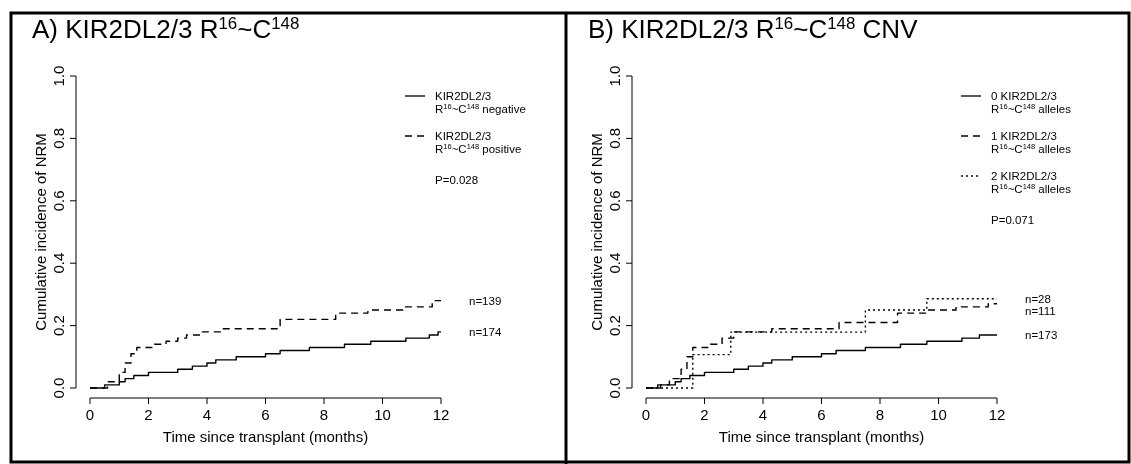 The height and width of the screenshot is (464, 1131). I want to click on legend-label: 0 KIR2DL2/3 R$^{16}$~C$^{148}$ alleles, so click(1031, 102).